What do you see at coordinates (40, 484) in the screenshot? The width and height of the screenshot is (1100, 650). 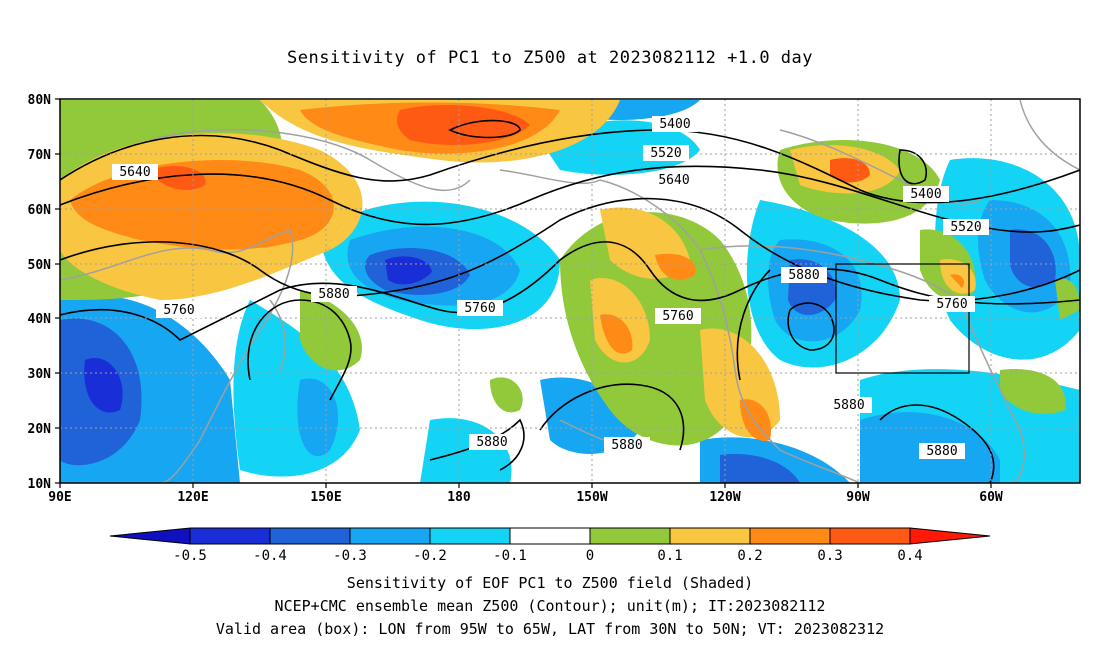 I see `lat-label: 10N` at bounding box center [40, 484].